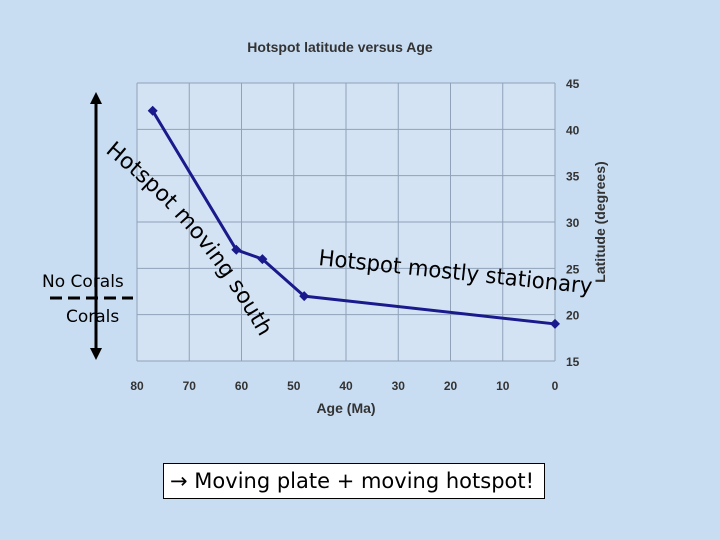 The image size is (720, 540). I want to click on corals-label: Corals, so click(92, 317).